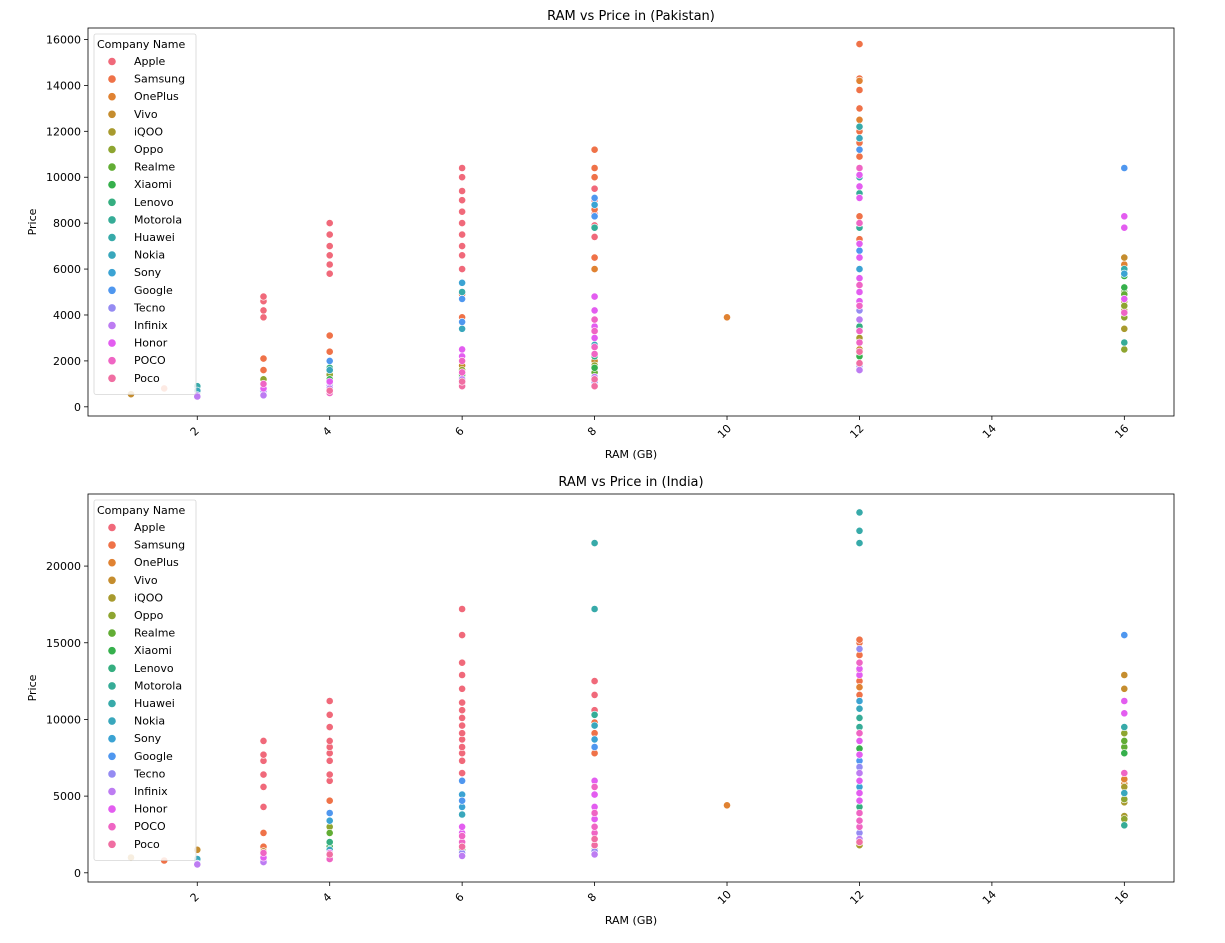 This screenshot has width=1225, height=943. What do you see at coordinates (462, 814) in the screenshot?
I see `data-point-nokia` at bounding box center [462, 814].